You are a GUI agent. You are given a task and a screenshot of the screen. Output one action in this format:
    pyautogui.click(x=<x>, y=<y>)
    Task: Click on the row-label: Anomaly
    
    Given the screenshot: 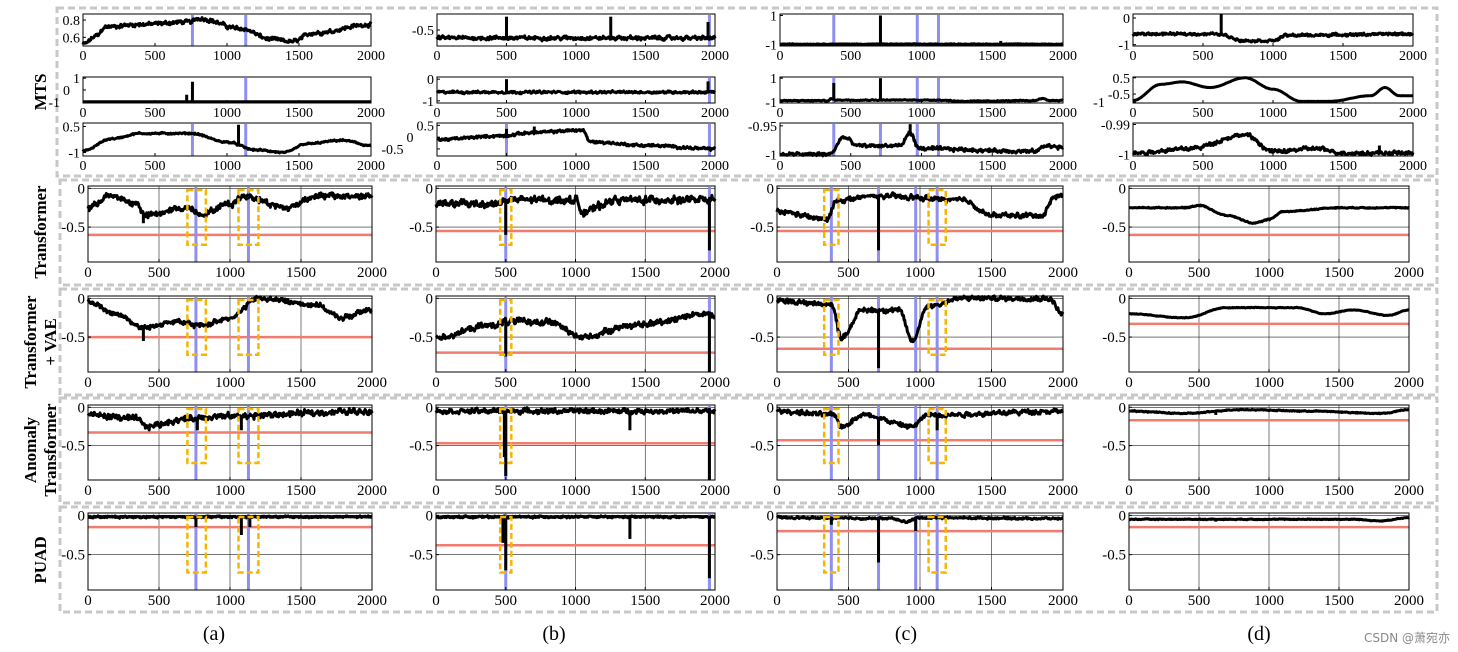 What is the action you would take?
    pyautogui.click(x=30, y=449)
    